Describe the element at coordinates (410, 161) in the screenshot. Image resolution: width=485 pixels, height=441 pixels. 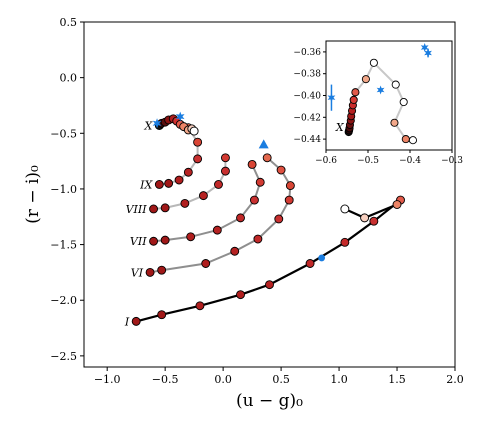
I see `inset-x-tick-label: −0.4` at that location.